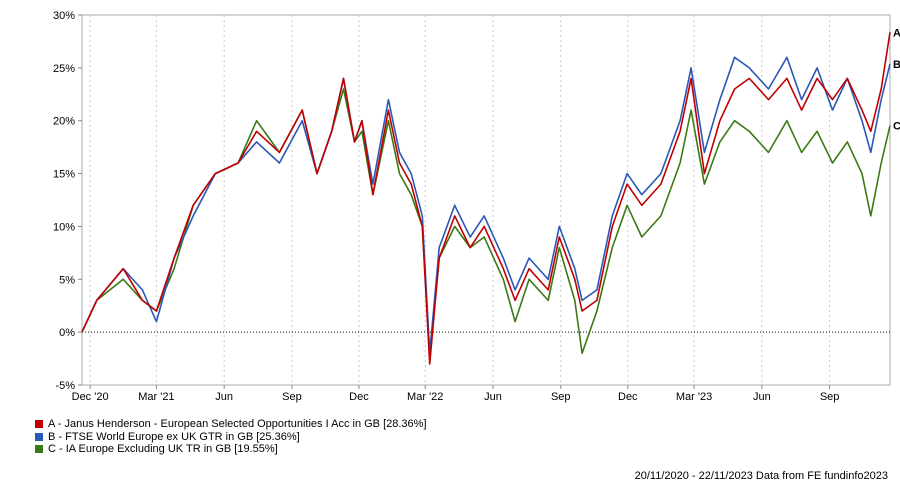  I want to click on y-tick-label: 0%, so click(67, 333).